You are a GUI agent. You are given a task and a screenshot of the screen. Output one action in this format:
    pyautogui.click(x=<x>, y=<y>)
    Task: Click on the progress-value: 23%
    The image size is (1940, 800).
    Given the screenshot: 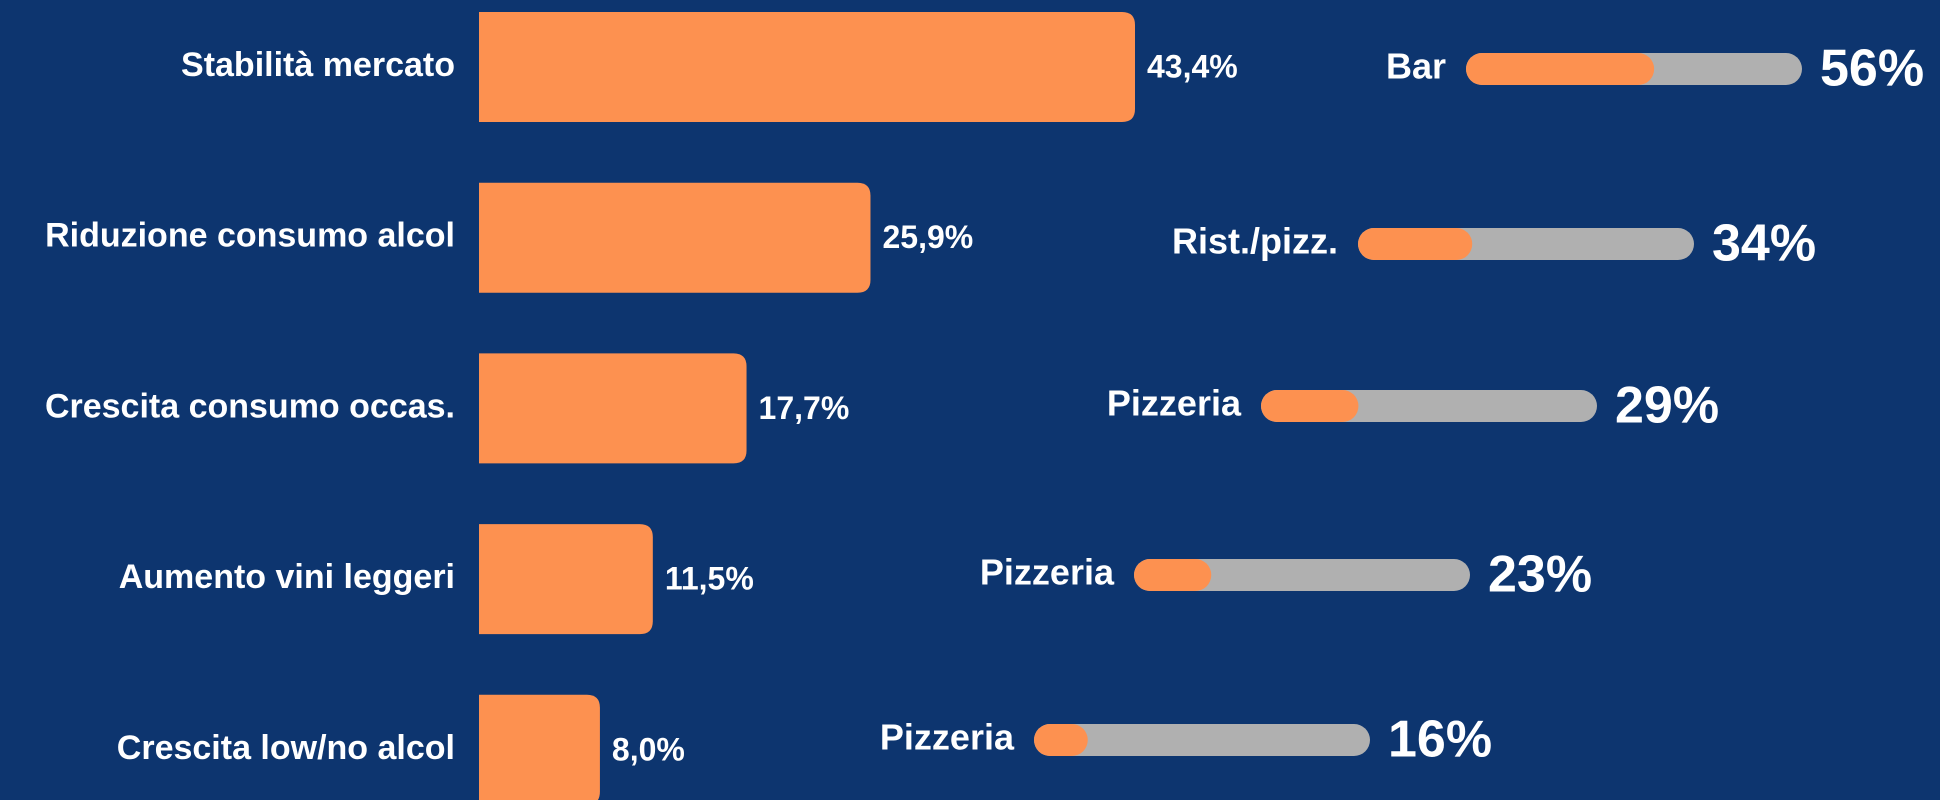 What is the action you would take?
    pyautogui.click(x=1540, y=575)
    